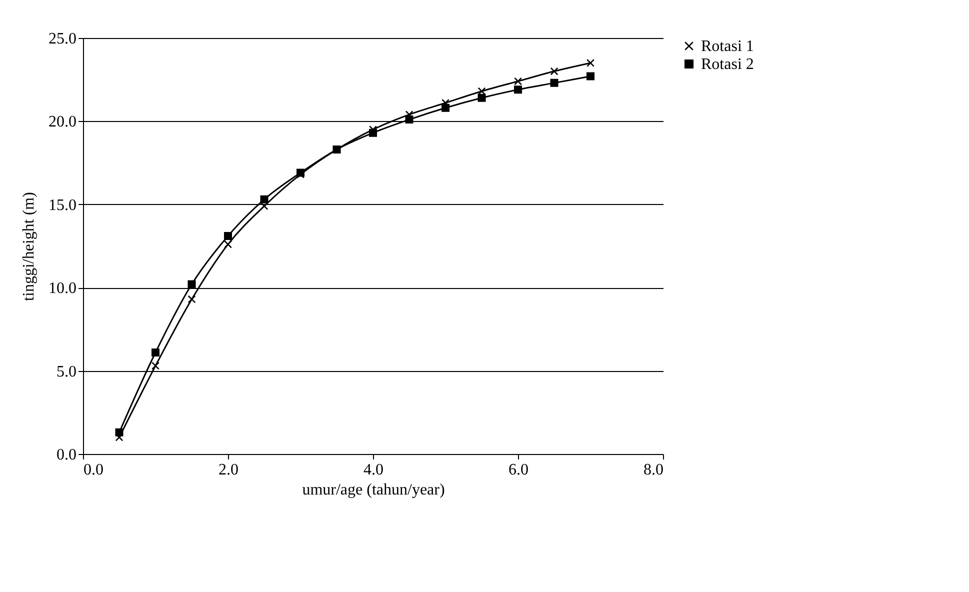 This screenshot has height=592, width=969. Describe the element at coordinates (62, 122) in the screenshot. I see `y-tick-label: 20.0` at that location.